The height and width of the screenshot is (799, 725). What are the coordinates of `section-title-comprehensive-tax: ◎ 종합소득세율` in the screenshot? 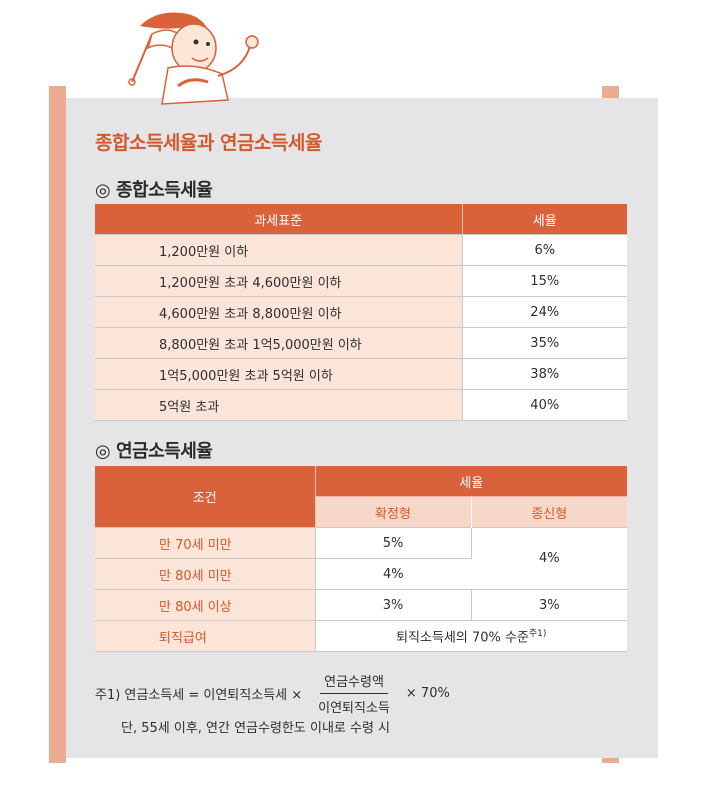 It's located at (154, 190).